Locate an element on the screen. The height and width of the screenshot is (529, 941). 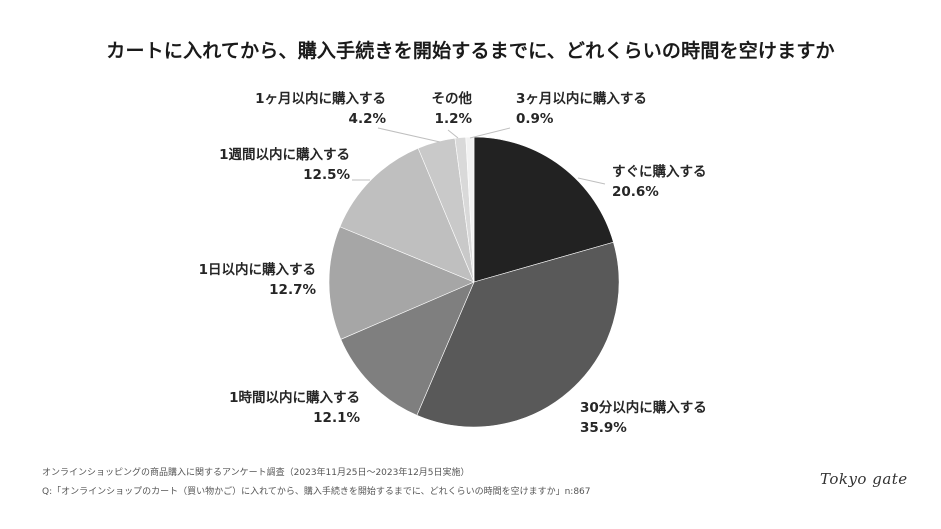
leader-line-other is located at coordinates (453, 134).